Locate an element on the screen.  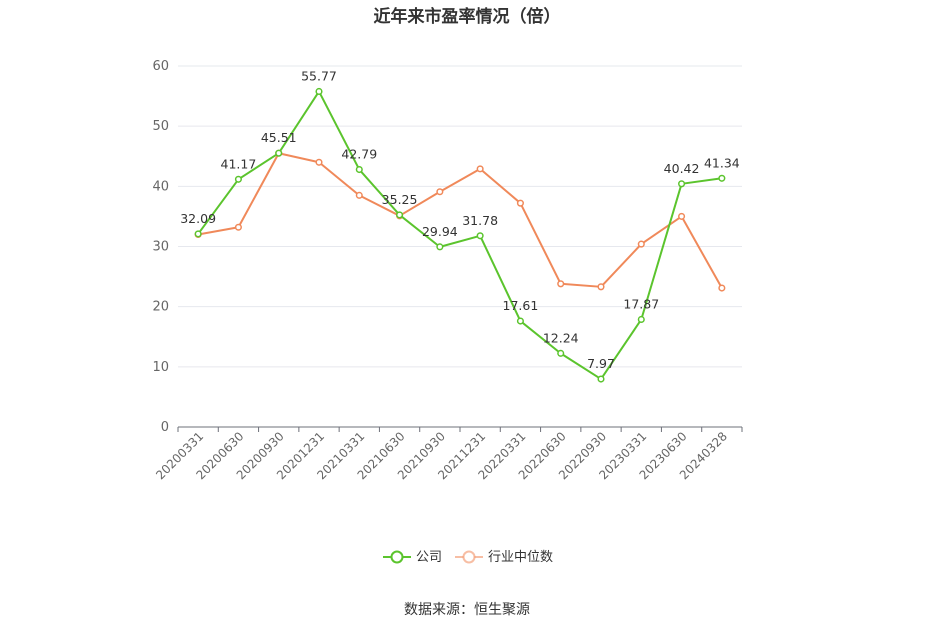
data-label: 29.94 is located at coordinates (440, 231).